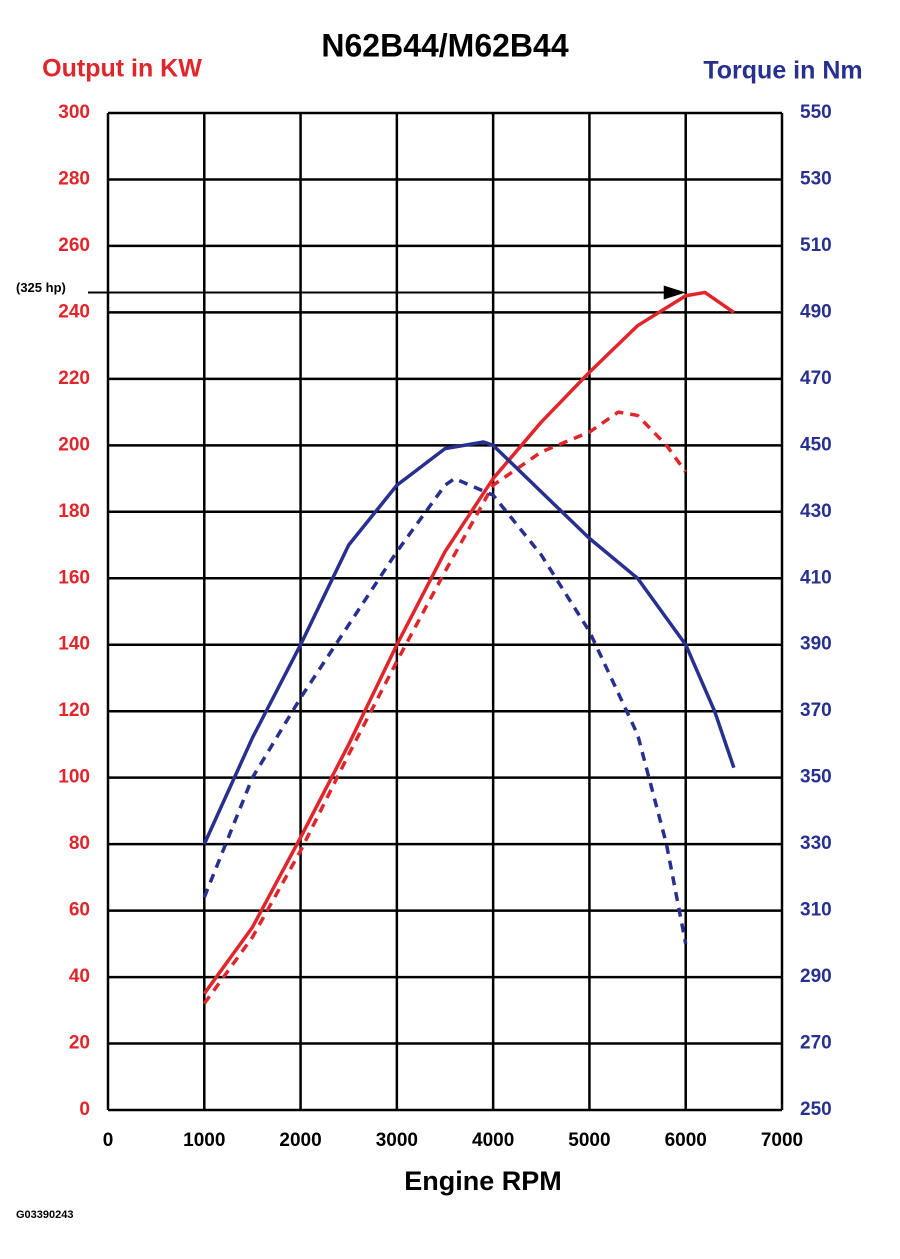  I want to click on y2-tick-label: 450, so click(816, 444).